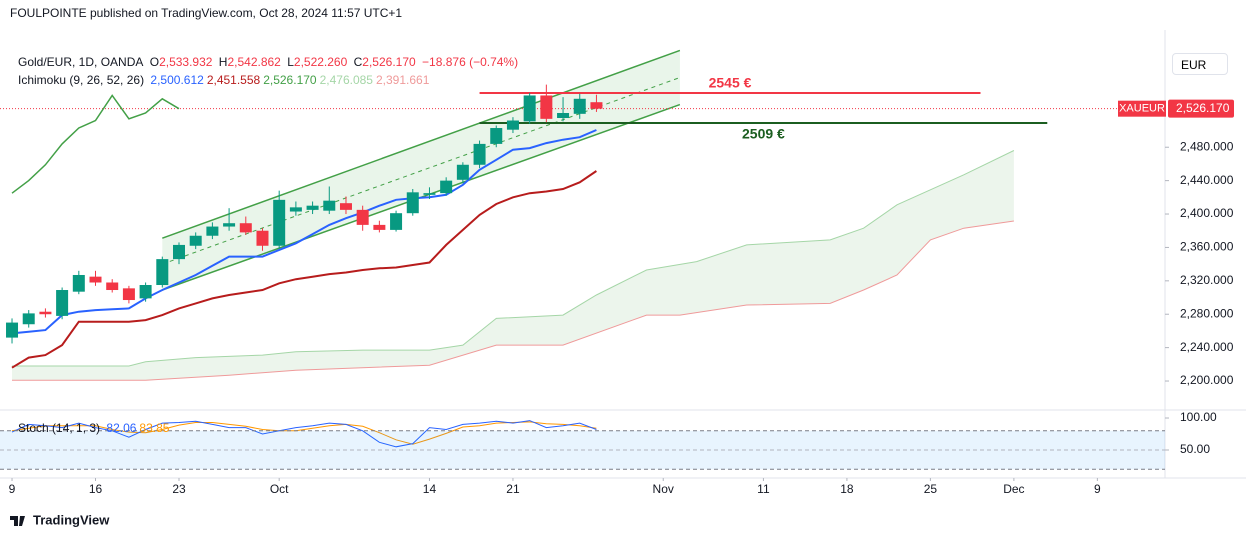  Describe the element at coordinates (1207, 313) in the screenshot. I see `y-tick-label: 2,280.000` at that location.